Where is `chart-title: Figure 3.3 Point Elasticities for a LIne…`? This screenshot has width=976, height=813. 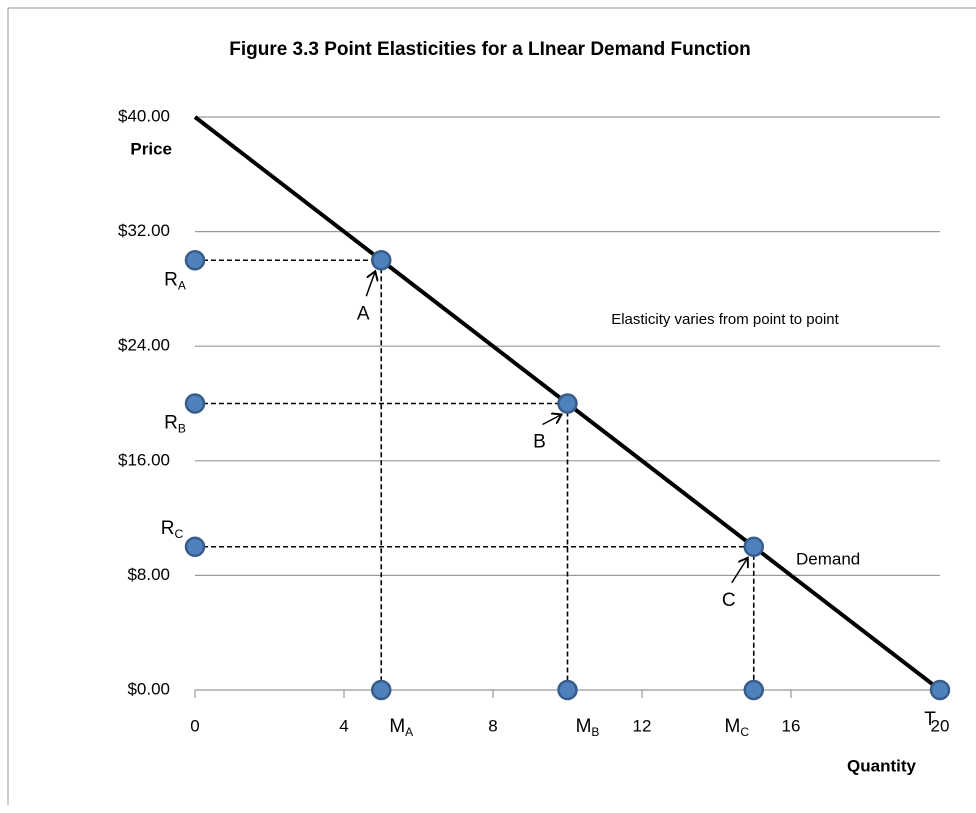 chart-title: Figure 3.3 Point Elasticities for a LIne… is located at coordinates (490, 49).